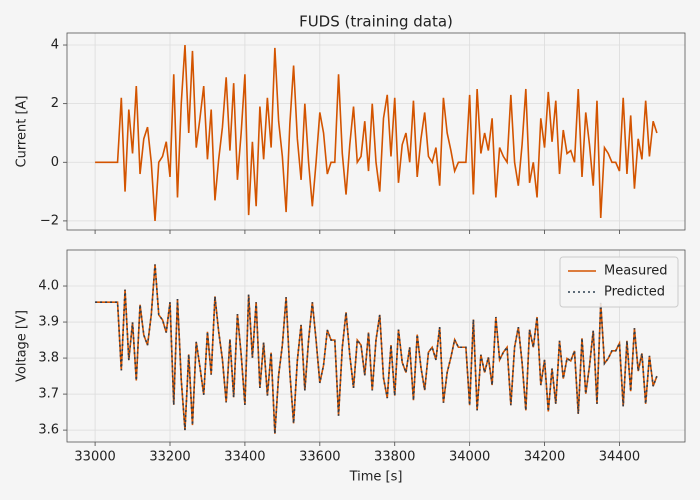 This screenshot has width=700, height=500. What do you see at coordinates (48, 358) in the screenshot?
I see `y-tick-label: 3.8` at bounding box center [48, 358].